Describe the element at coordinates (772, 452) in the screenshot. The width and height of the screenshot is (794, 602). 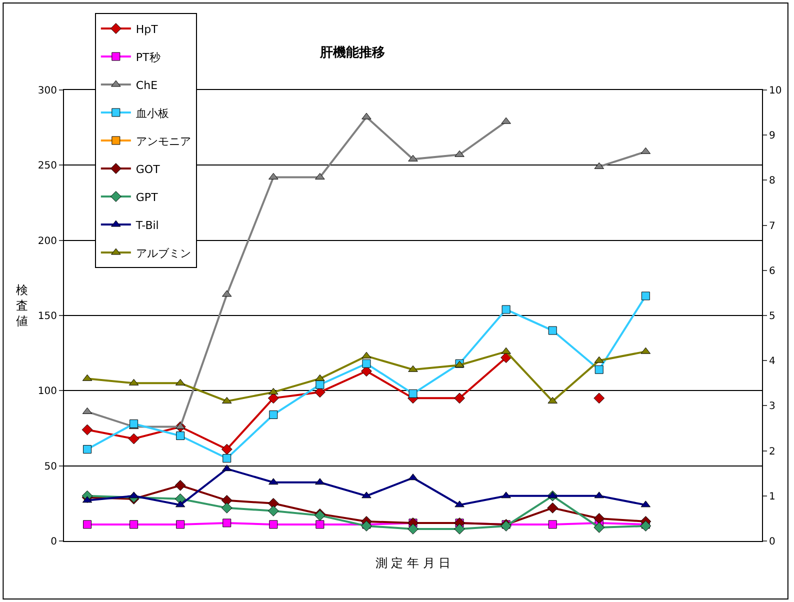
I see `y2-tick-label: 2` at that location.